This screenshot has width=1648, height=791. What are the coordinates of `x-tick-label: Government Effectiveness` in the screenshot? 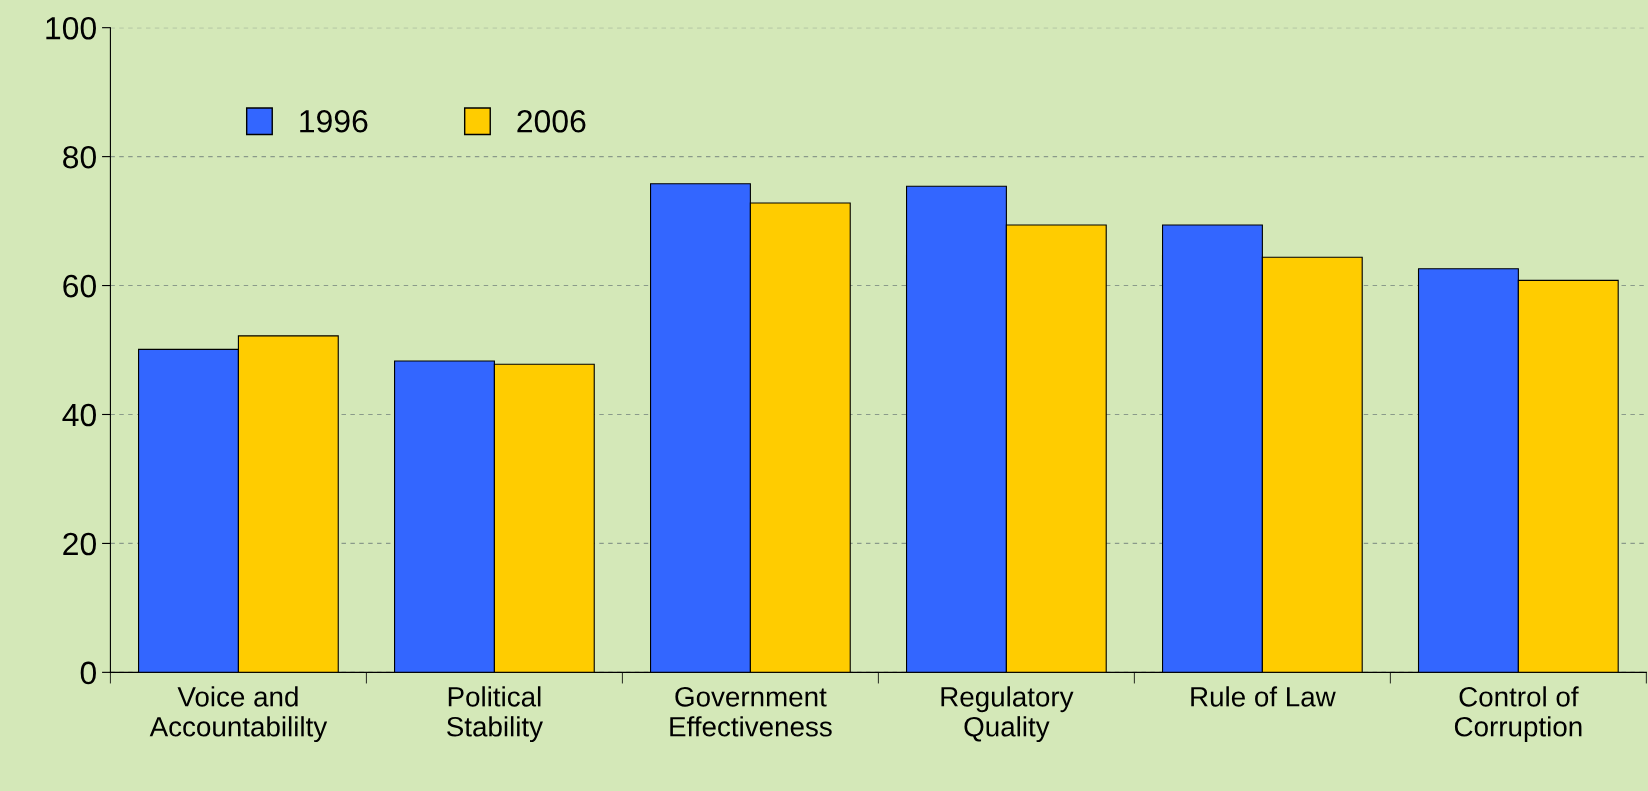 It's located at (751, 711).